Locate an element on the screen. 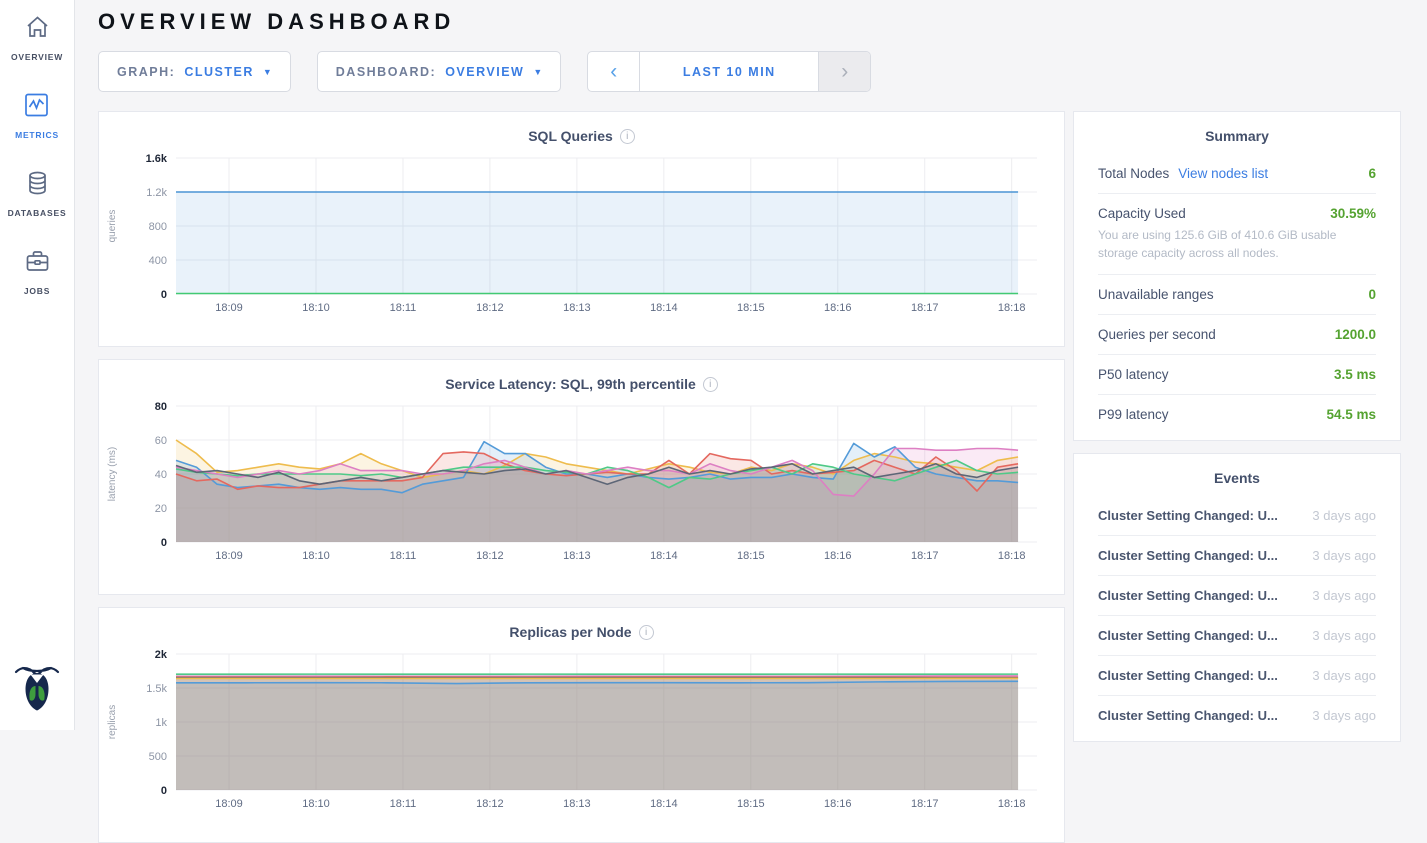 This screenshot has height=843, width=1427. events-title: Events is located at coordinates (1237, 478).